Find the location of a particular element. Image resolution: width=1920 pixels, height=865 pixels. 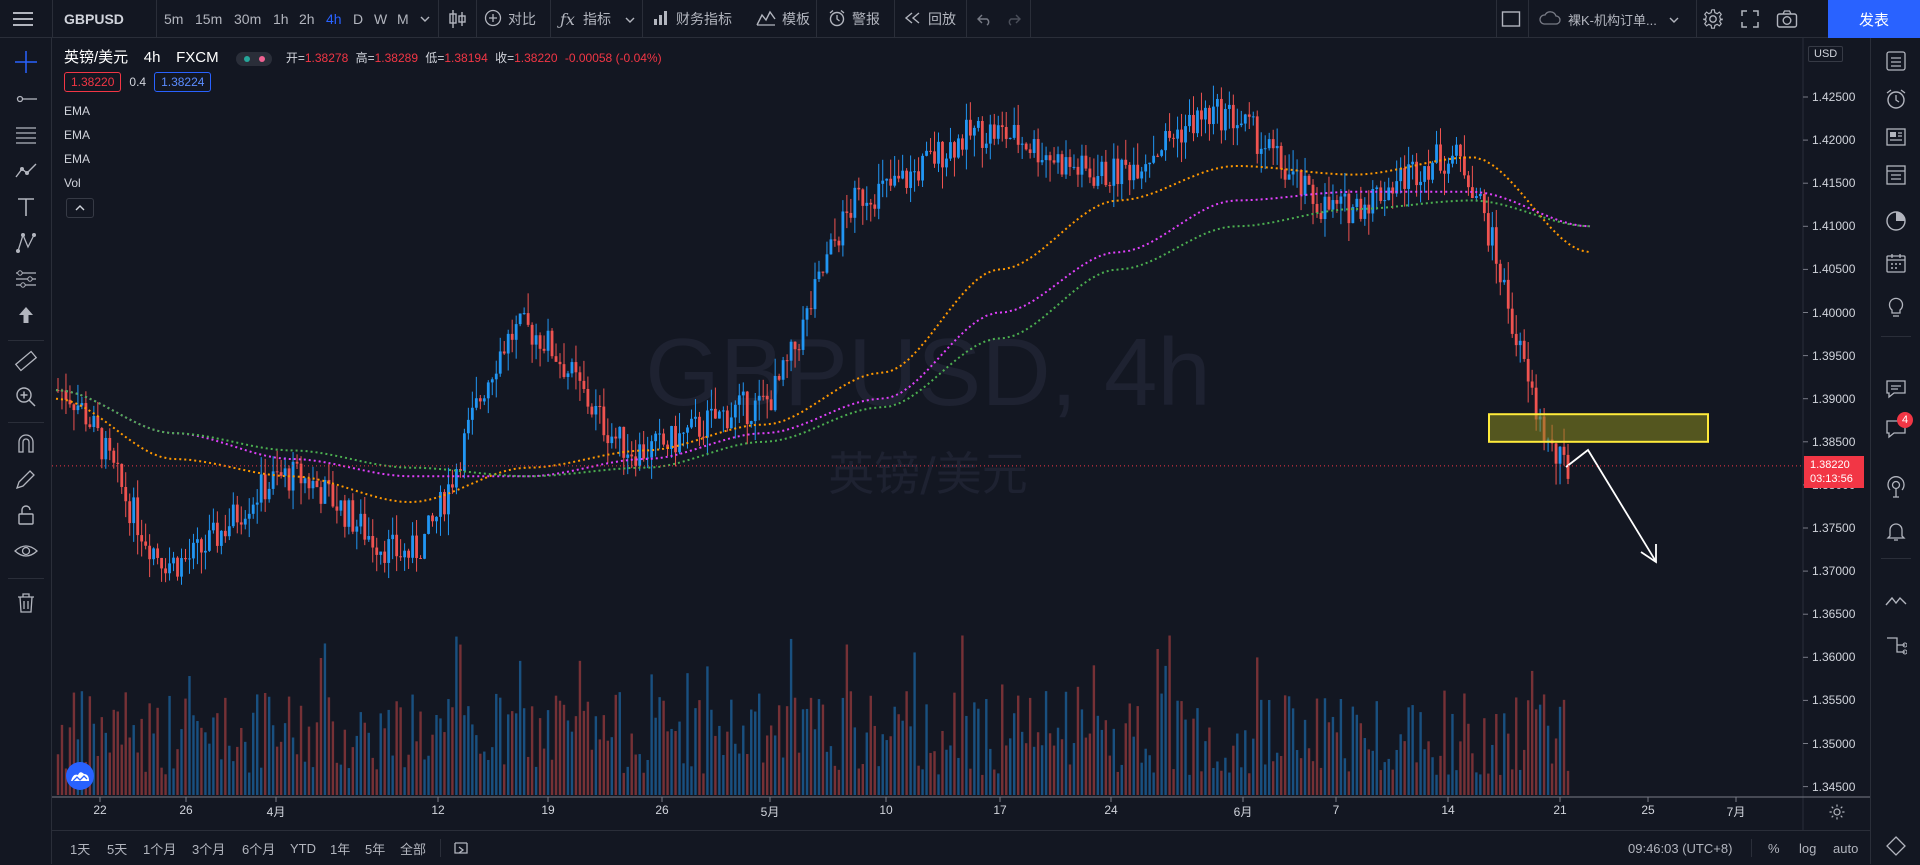

horizontal-lines-icon is located at coordinates (26, 135).